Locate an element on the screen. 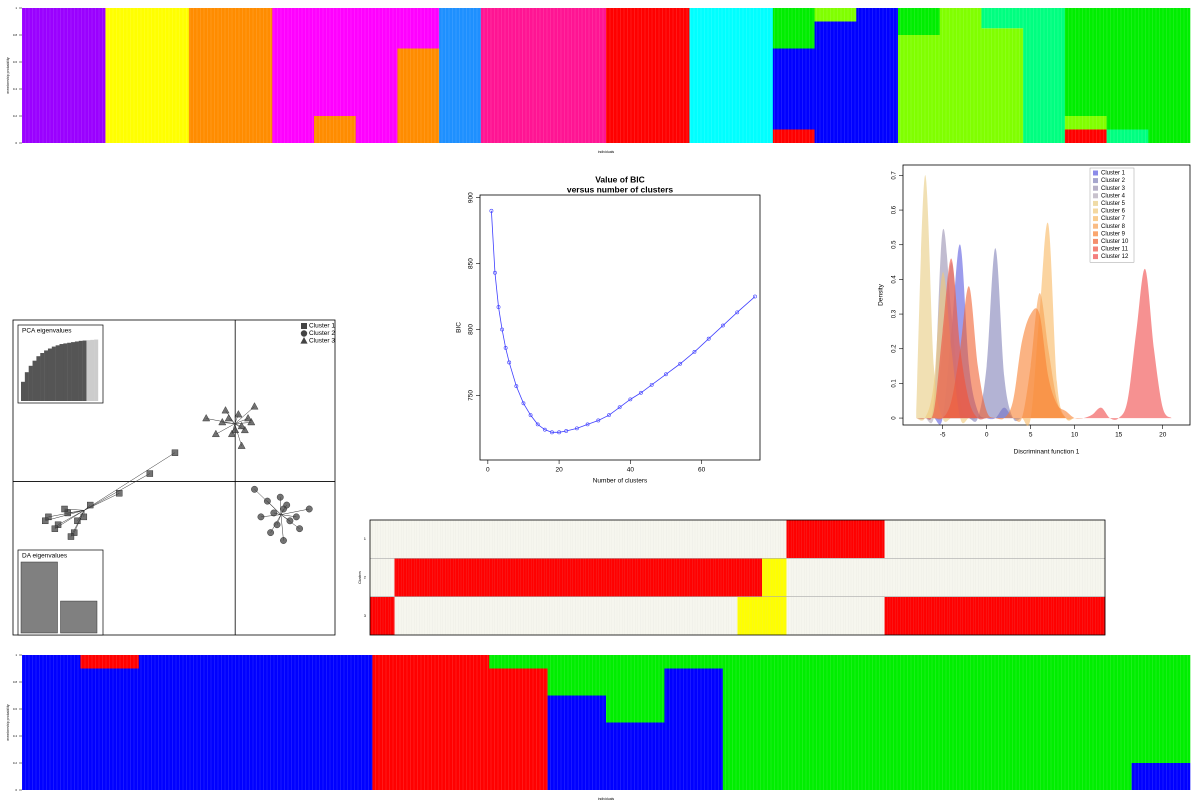 The width and height of the screenshot is (1200, 800). legend-label: Cluster 7 is located at coordinates (1113, 219).